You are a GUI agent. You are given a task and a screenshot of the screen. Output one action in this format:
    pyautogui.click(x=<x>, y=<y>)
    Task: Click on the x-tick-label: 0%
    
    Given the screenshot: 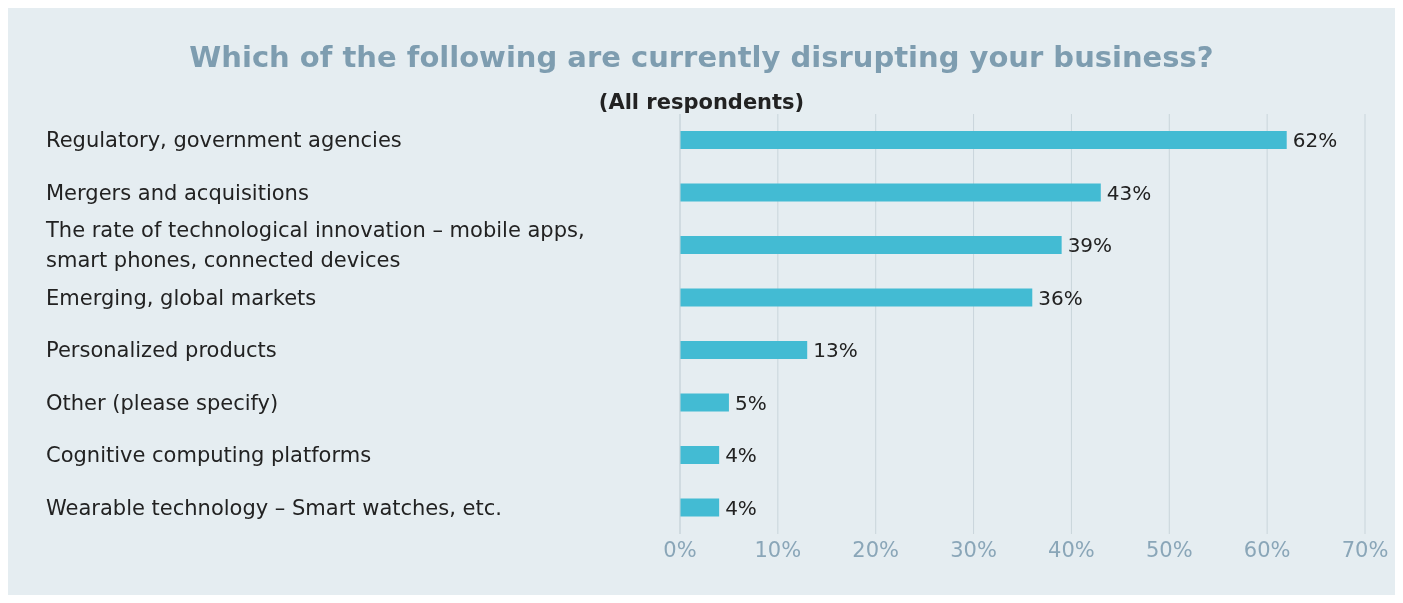 What is the action you would take?
    pyautogui.click(x=680, y=549)
    